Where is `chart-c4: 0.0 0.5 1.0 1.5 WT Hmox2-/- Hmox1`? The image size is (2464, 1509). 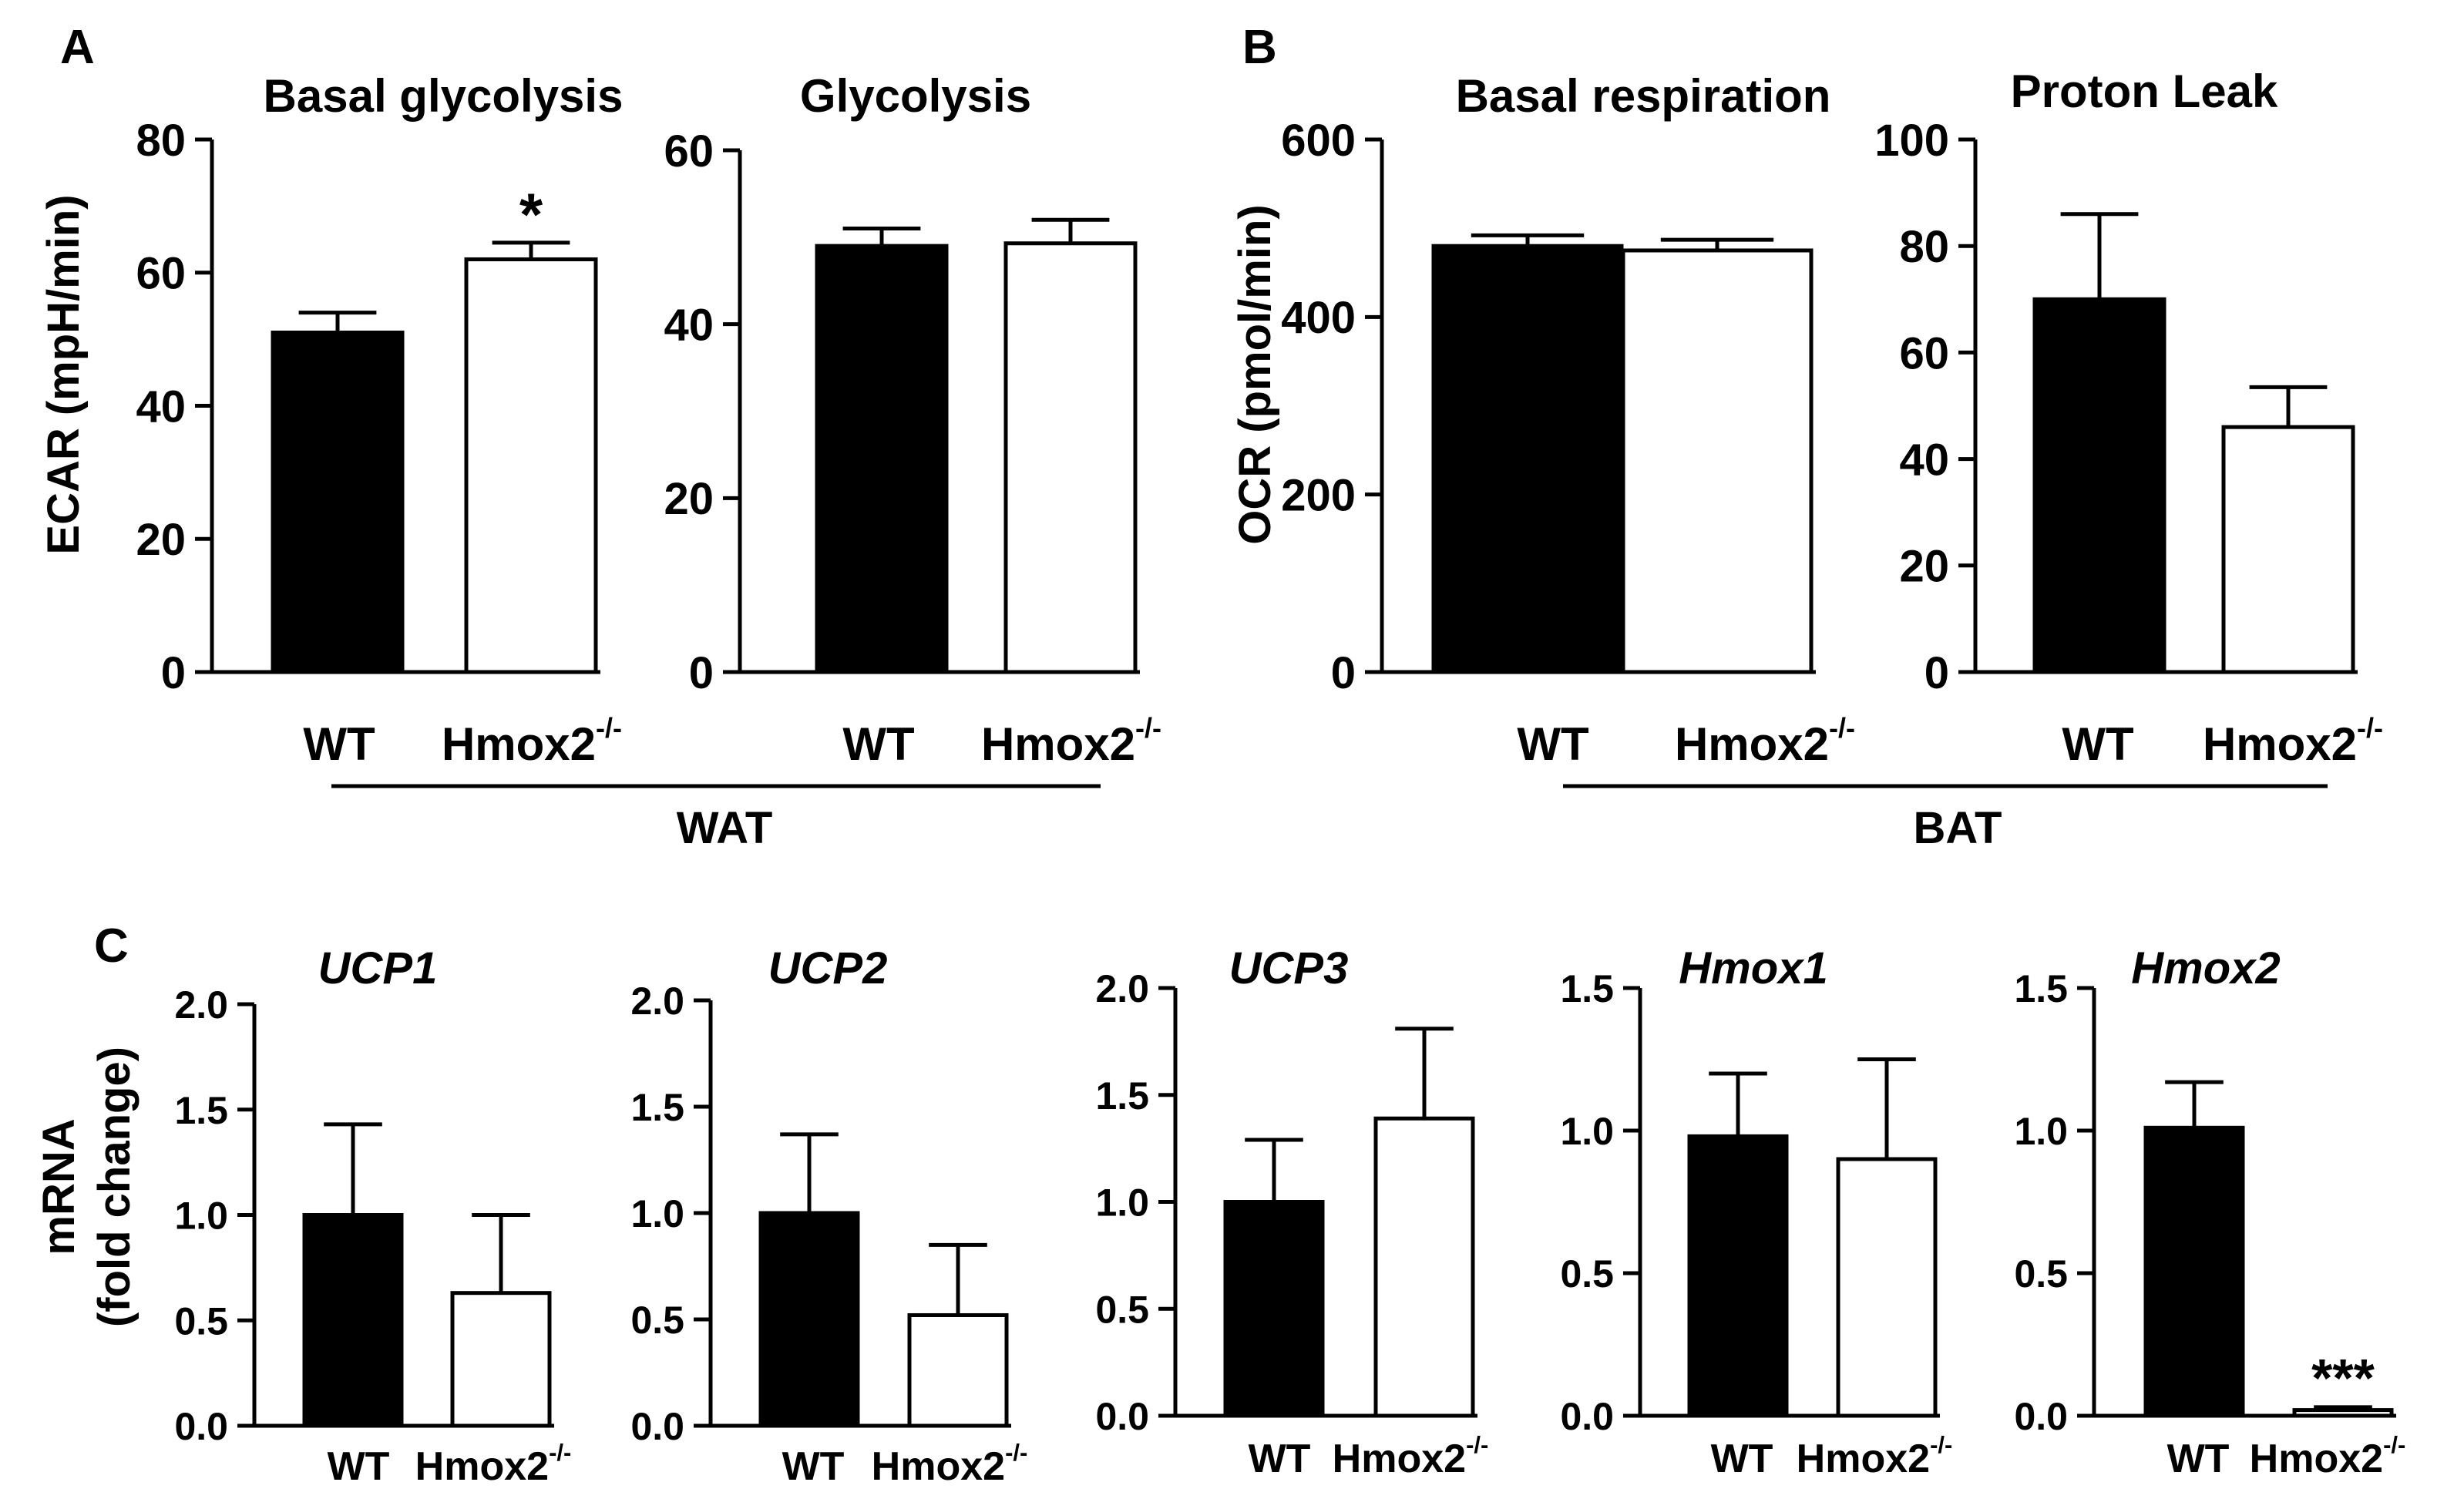 chart-c4: 0.0 0.5 1.0 1.5 WT Hmox2-/- Hmox1 is located at coordinates (1756, 1212).